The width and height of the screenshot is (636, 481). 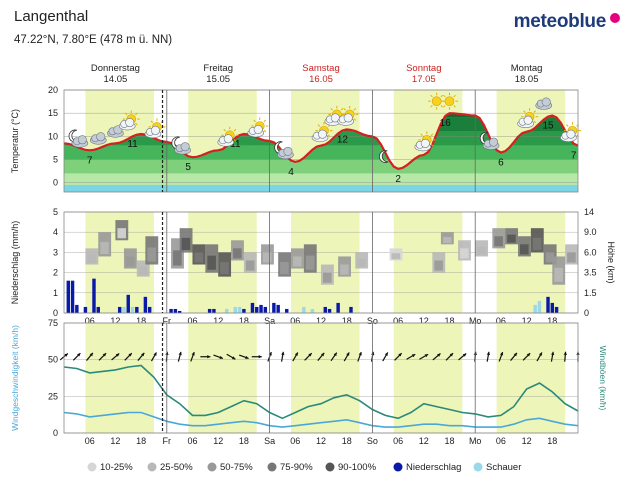 I want to click on brand-logo: meteoblue, so click(x=567, y=22).